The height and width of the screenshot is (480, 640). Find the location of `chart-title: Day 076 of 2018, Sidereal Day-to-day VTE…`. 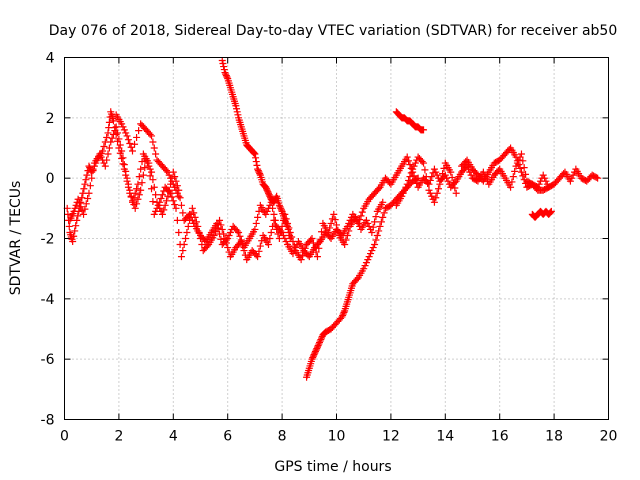

chart-title: Day 076 of 2018, Sidereal Day-to-day VTE… is located at coordinates (333, 31).